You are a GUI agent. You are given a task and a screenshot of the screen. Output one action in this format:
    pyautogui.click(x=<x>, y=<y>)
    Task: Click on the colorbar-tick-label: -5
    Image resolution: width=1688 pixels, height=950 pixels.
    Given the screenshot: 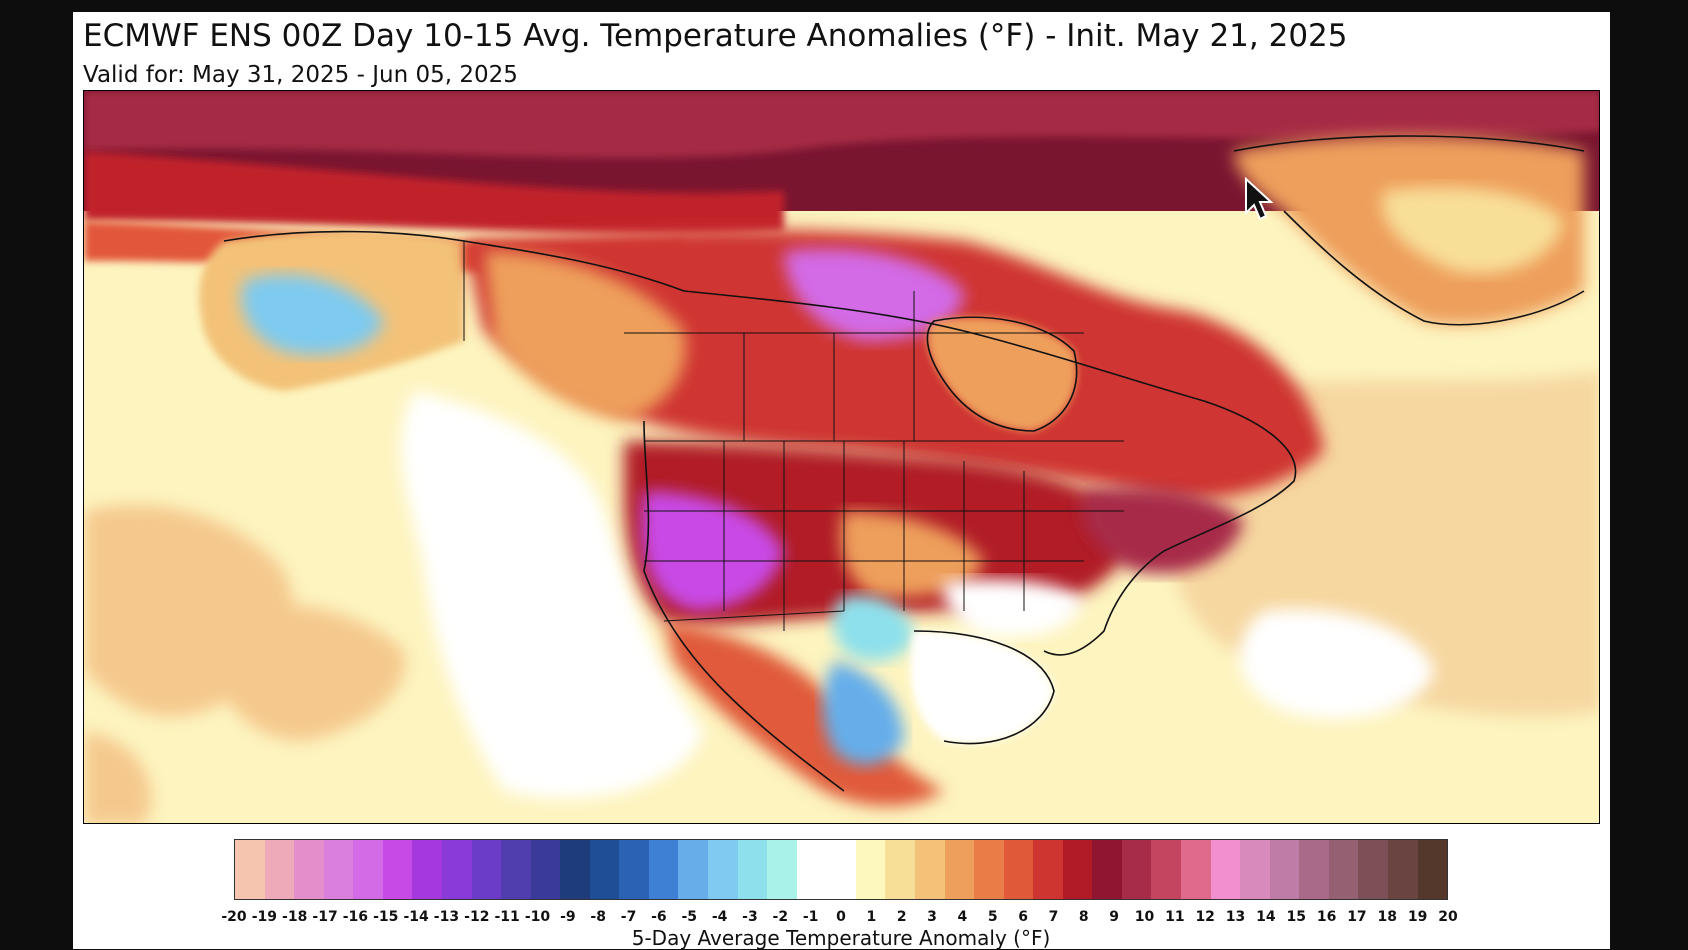 What is the action you would take?
    pyautogui.click(x=689, y=917)
    